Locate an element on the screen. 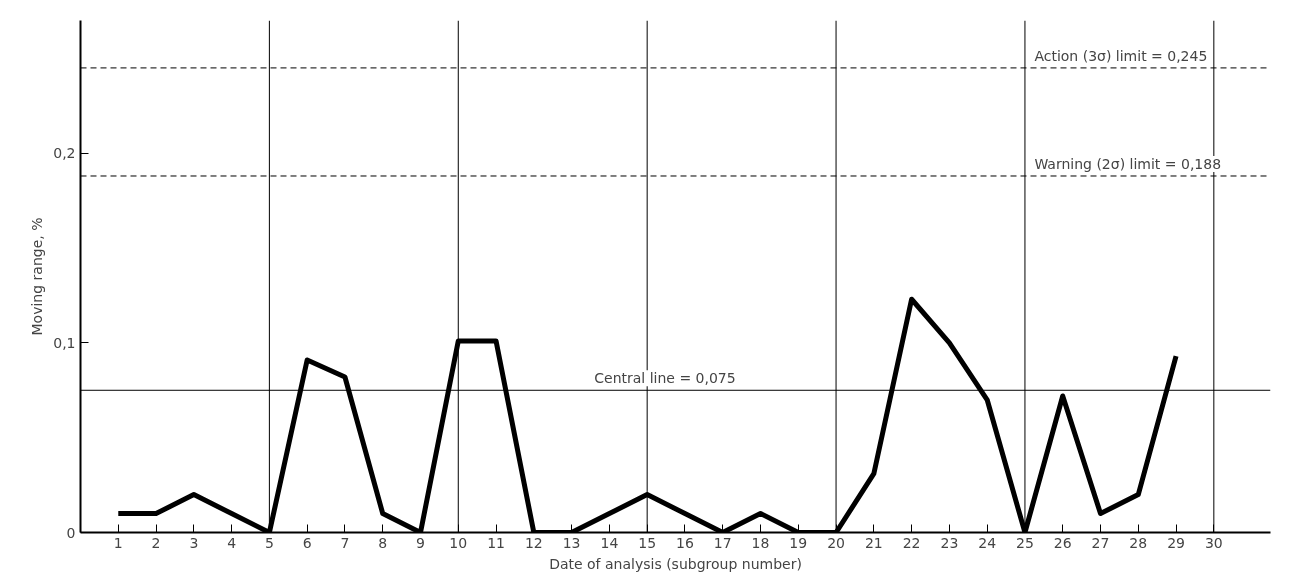 This screenshot has height=578, width=1294. x-tick-label: 22 is located at coordinates (911, 542).